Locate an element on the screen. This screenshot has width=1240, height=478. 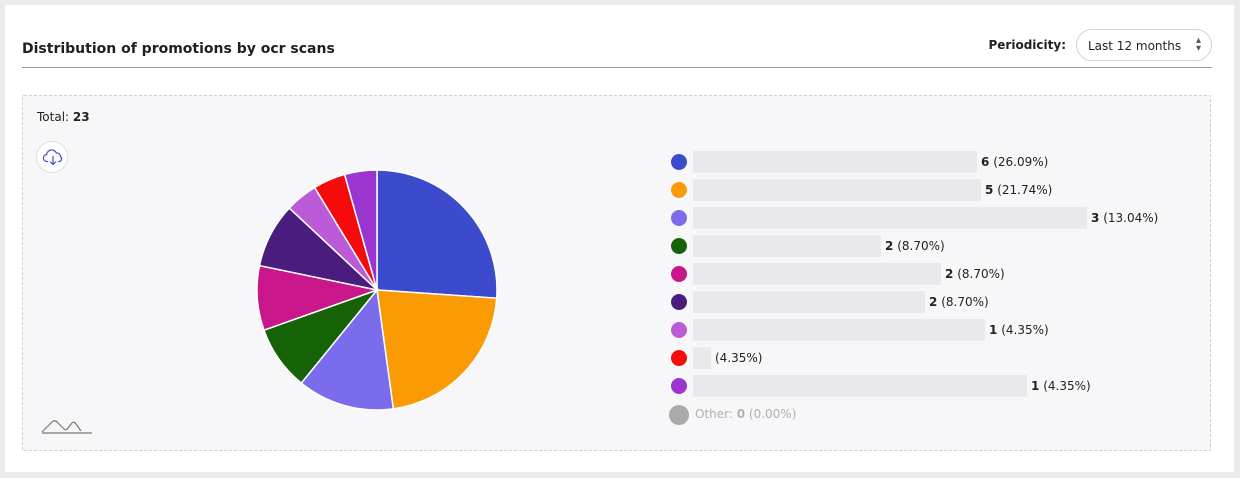
cloud-download-icon is located at coordinates (52, 157).